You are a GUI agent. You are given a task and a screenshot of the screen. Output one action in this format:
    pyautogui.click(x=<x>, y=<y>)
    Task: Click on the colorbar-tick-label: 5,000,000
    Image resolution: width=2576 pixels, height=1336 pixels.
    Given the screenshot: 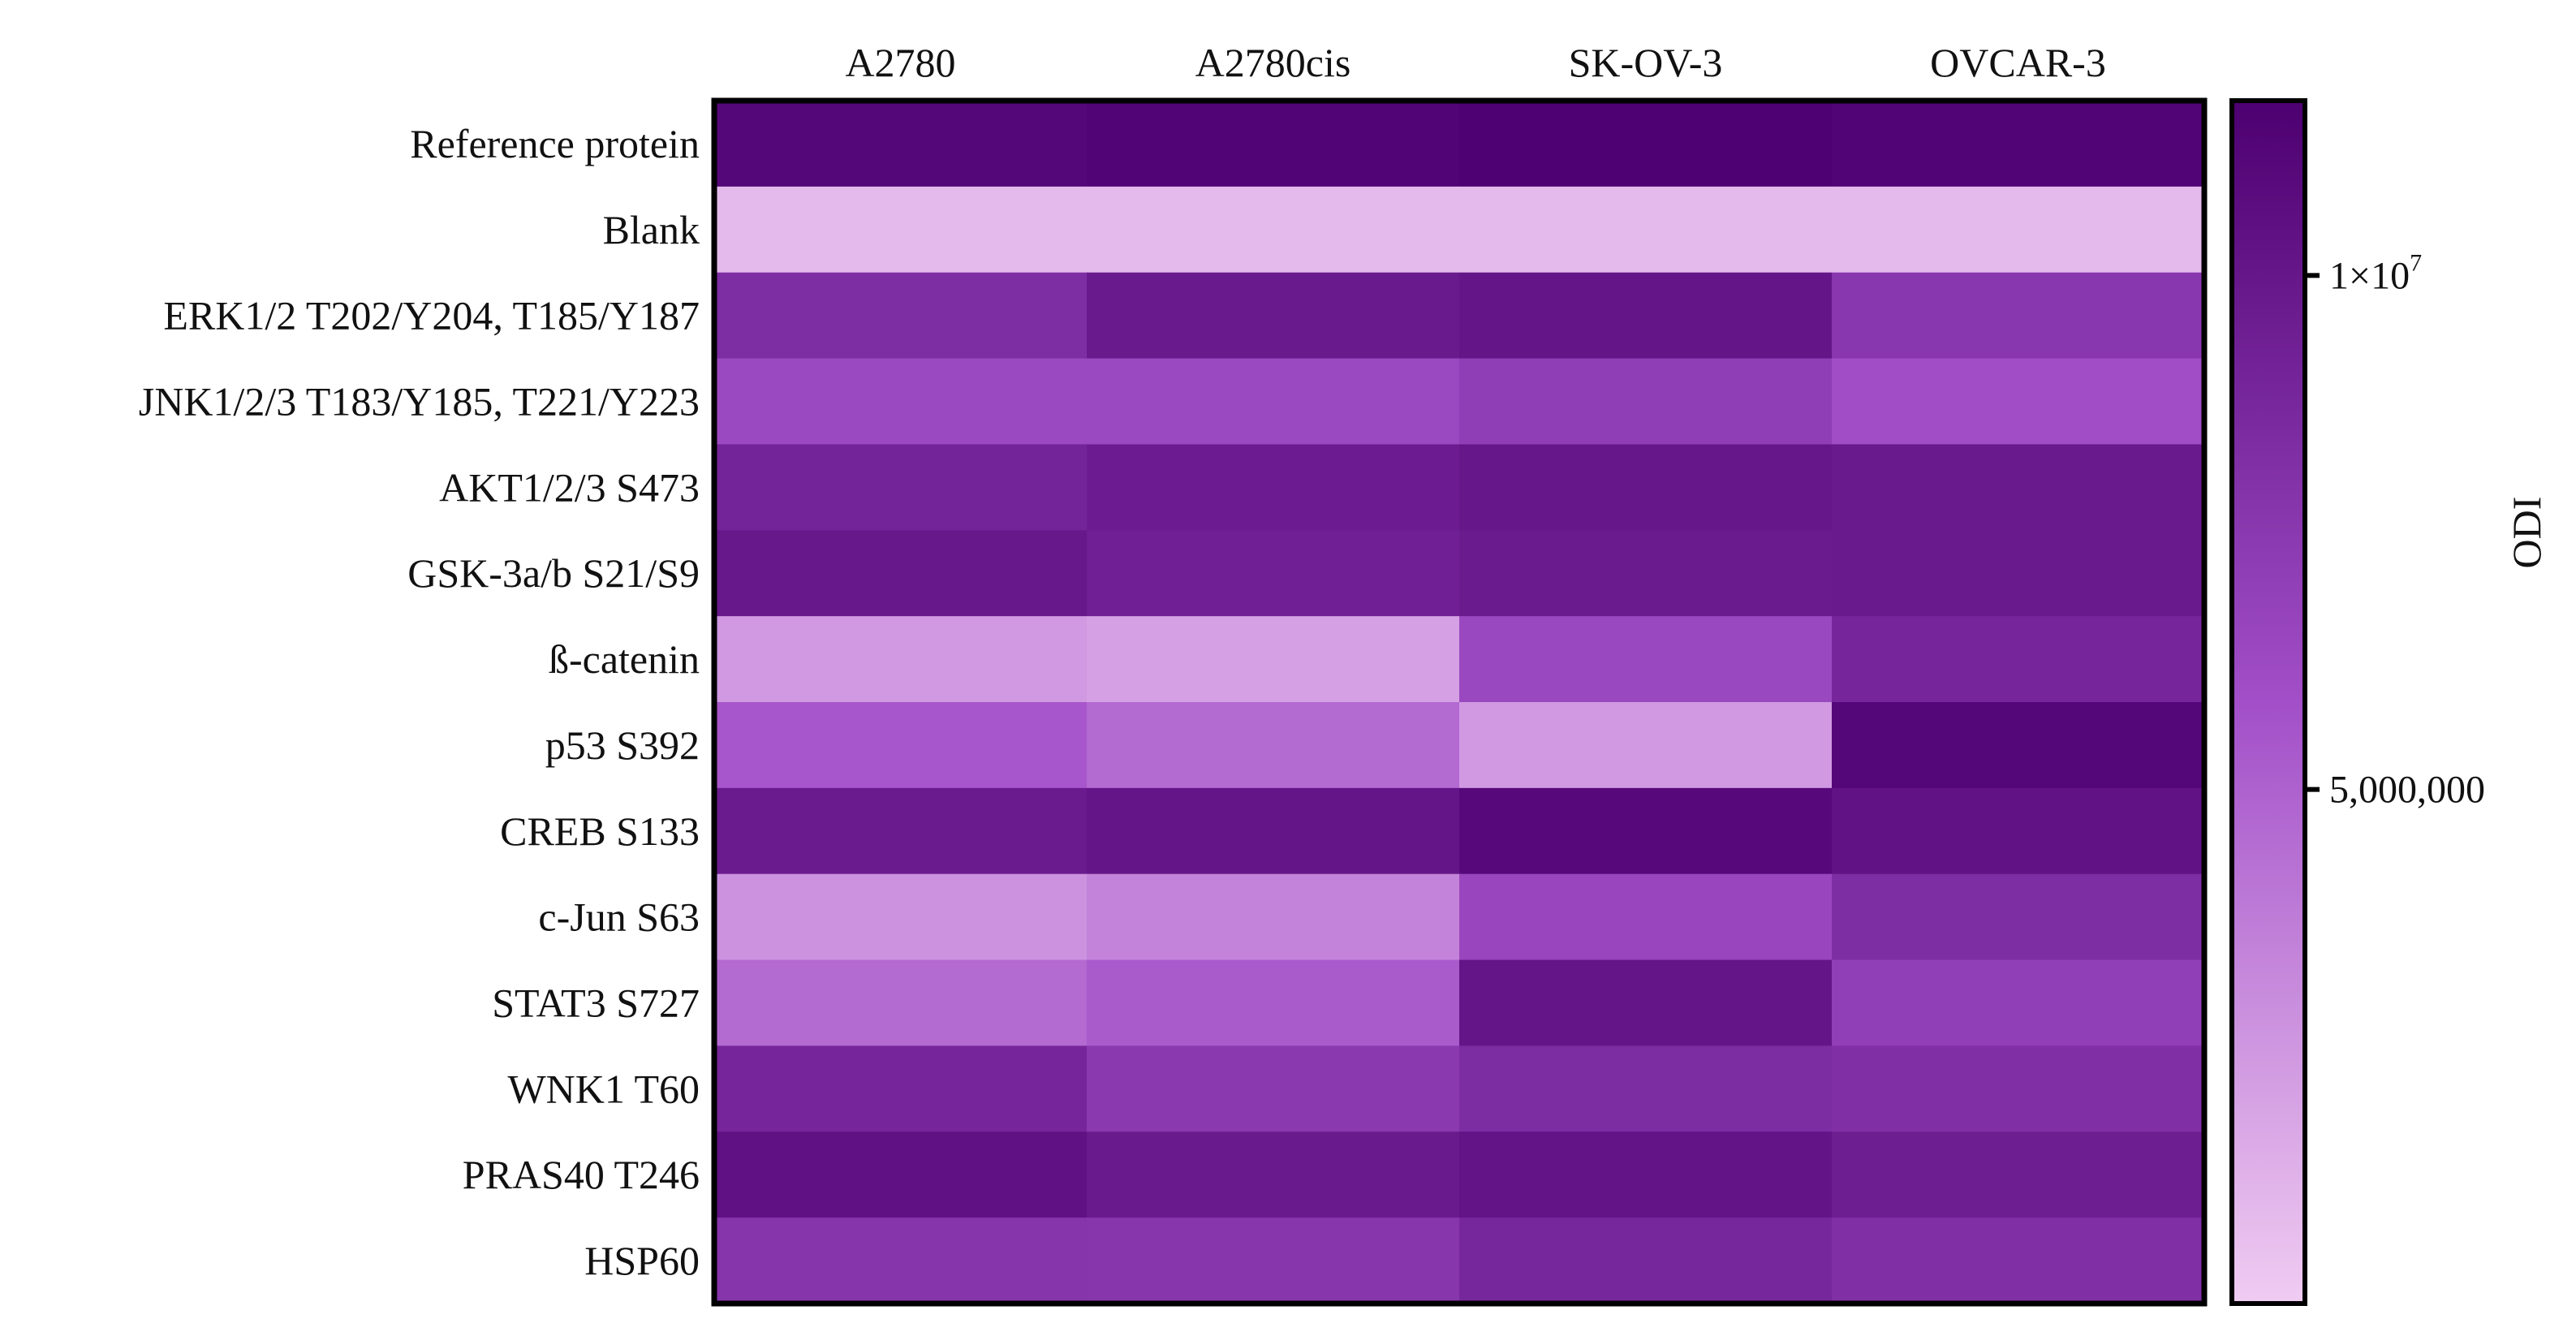 What is the action you would take?
    pyautogui.click(x=2407, y=790)
    